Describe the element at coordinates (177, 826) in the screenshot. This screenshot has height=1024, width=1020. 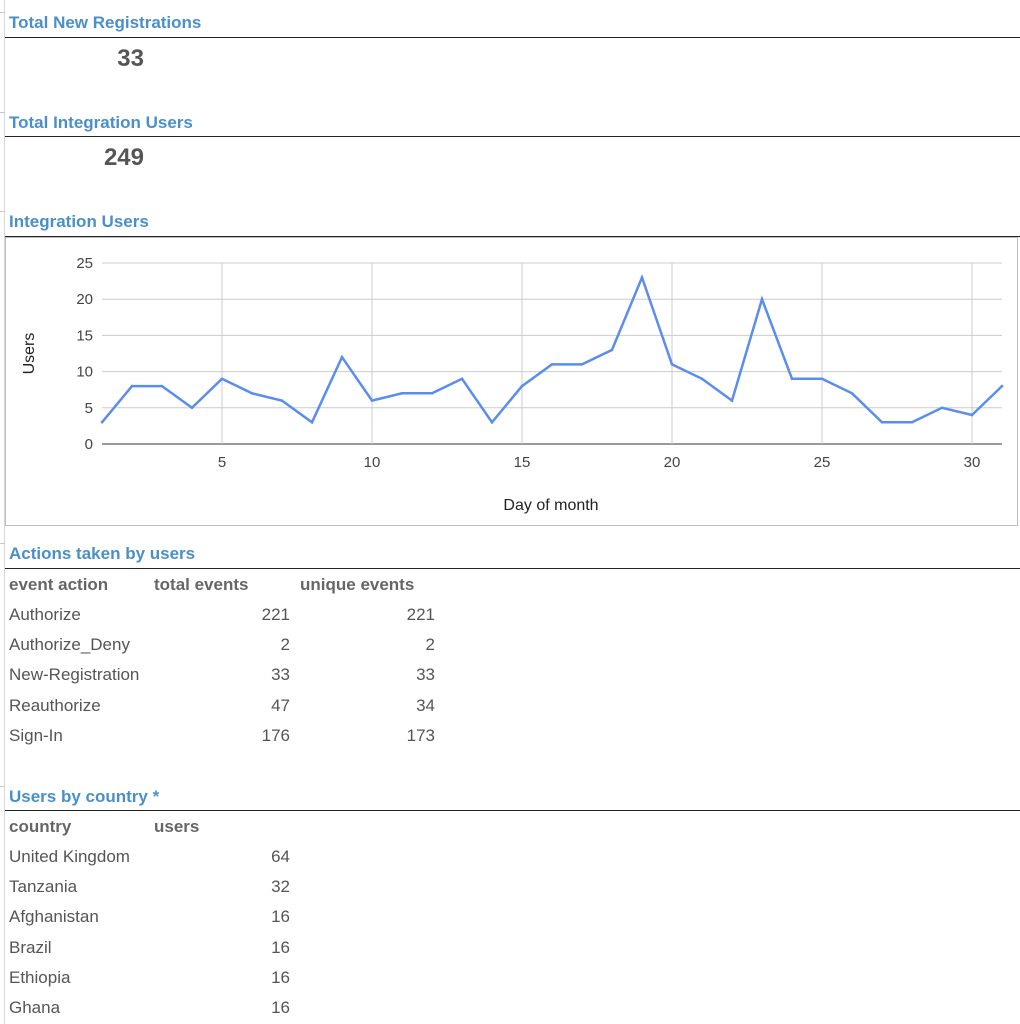
I see `countries-header-users: users` at that location.